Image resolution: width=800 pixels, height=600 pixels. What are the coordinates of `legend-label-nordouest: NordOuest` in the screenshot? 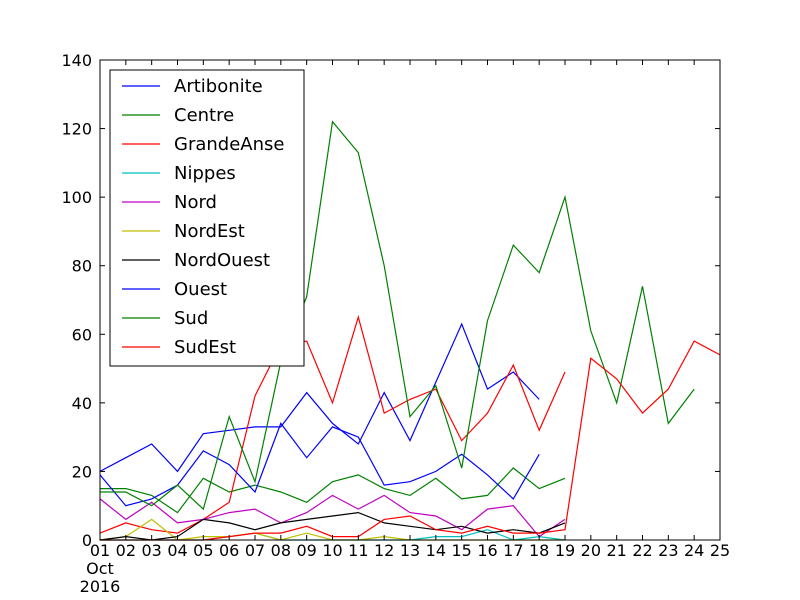 It's located at (222, 260).